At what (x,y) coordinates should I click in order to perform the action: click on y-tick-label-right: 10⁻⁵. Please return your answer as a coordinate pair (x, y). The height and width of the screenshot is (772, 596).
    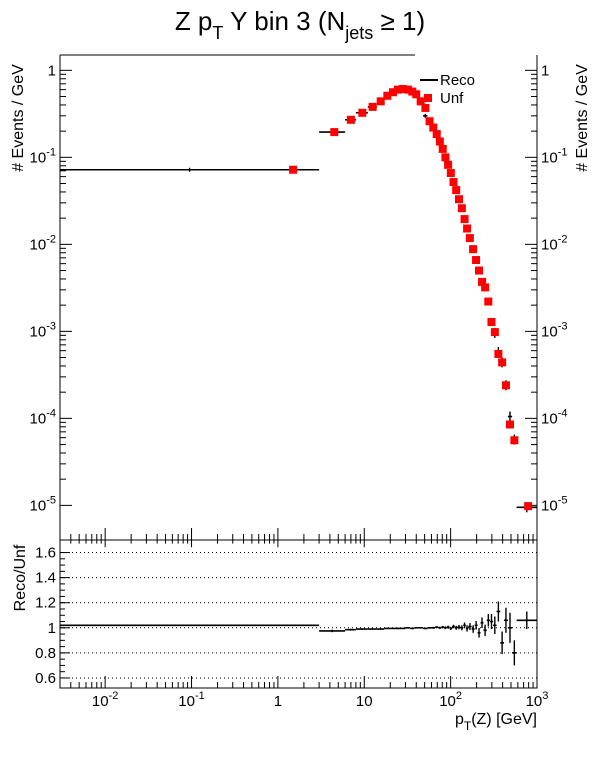
    Looking at the image, I should click on (554, 504).